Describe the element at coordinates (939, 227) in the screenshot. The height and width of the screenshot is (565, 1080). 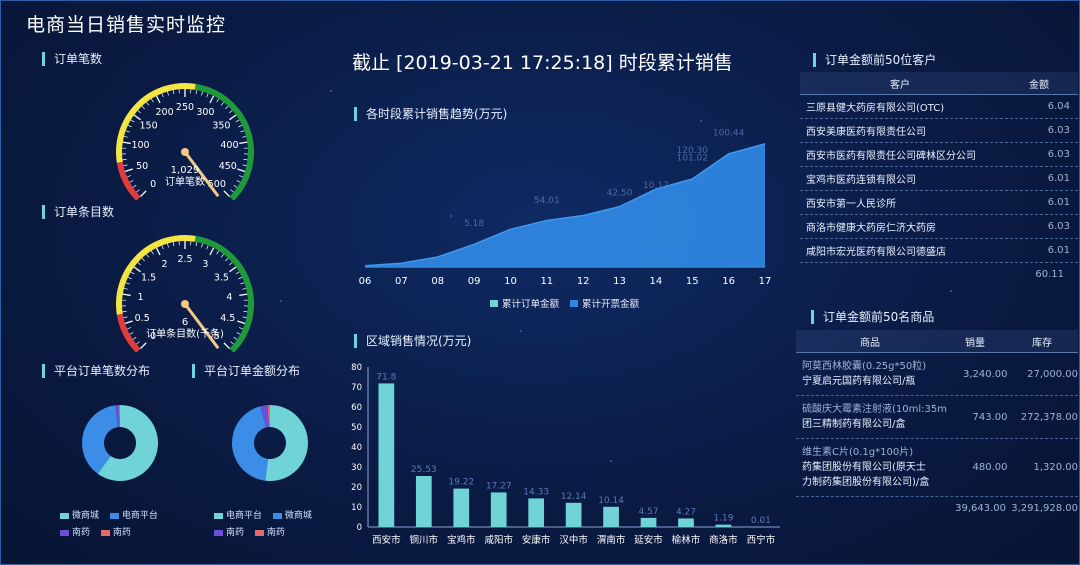
I see `table-row: 商洛市健康大药房仁济大药房 6.03` at that location.